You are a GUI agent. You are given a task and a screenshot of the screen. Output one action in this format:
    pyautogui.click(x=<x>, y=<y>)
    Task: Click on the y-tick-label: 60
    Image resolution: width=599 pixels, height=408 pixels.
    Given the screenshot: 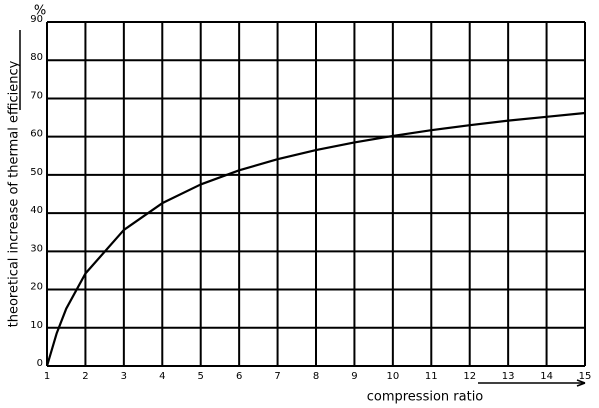 What is the action you would take?
    pyautogui.click(x=36, y=134)
    